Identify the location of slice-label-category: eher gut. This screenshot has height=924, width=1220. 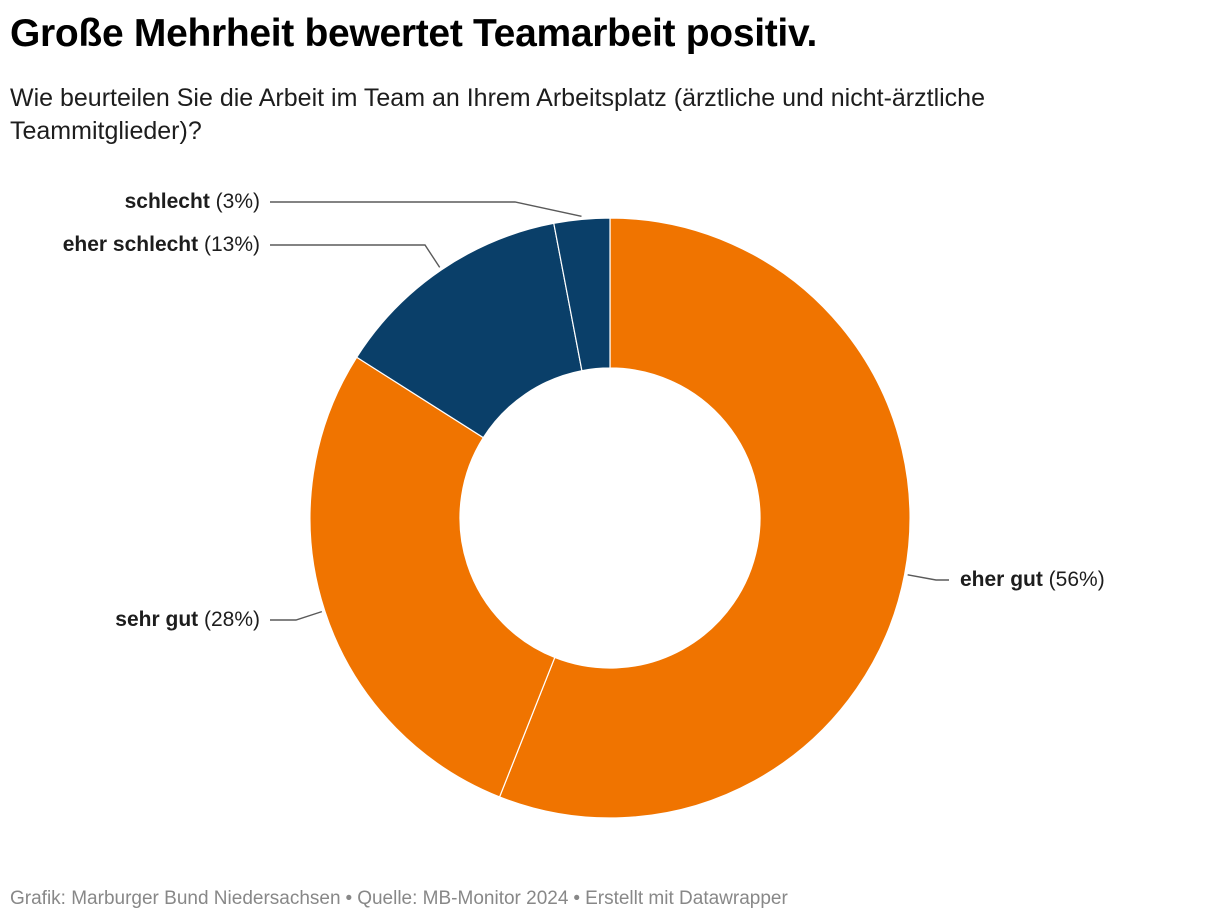
(1001, 579).